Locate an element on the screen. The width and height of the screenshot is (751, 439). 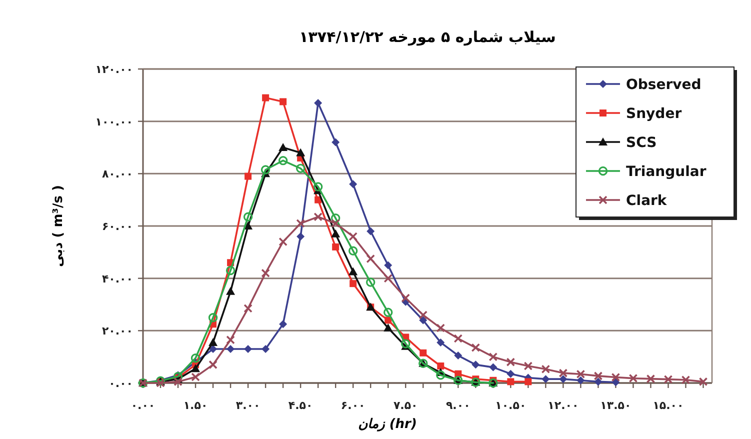
legend-label: SCS is located at coordinates (641, 143).